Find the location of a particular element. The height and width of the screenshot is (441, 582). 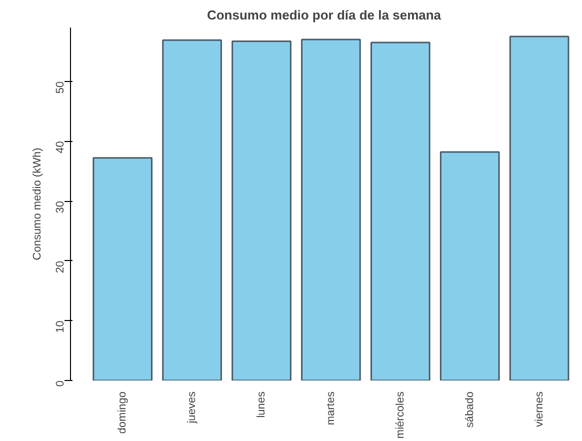

y-tick-label: 40 is located at coordinates (60, 147).